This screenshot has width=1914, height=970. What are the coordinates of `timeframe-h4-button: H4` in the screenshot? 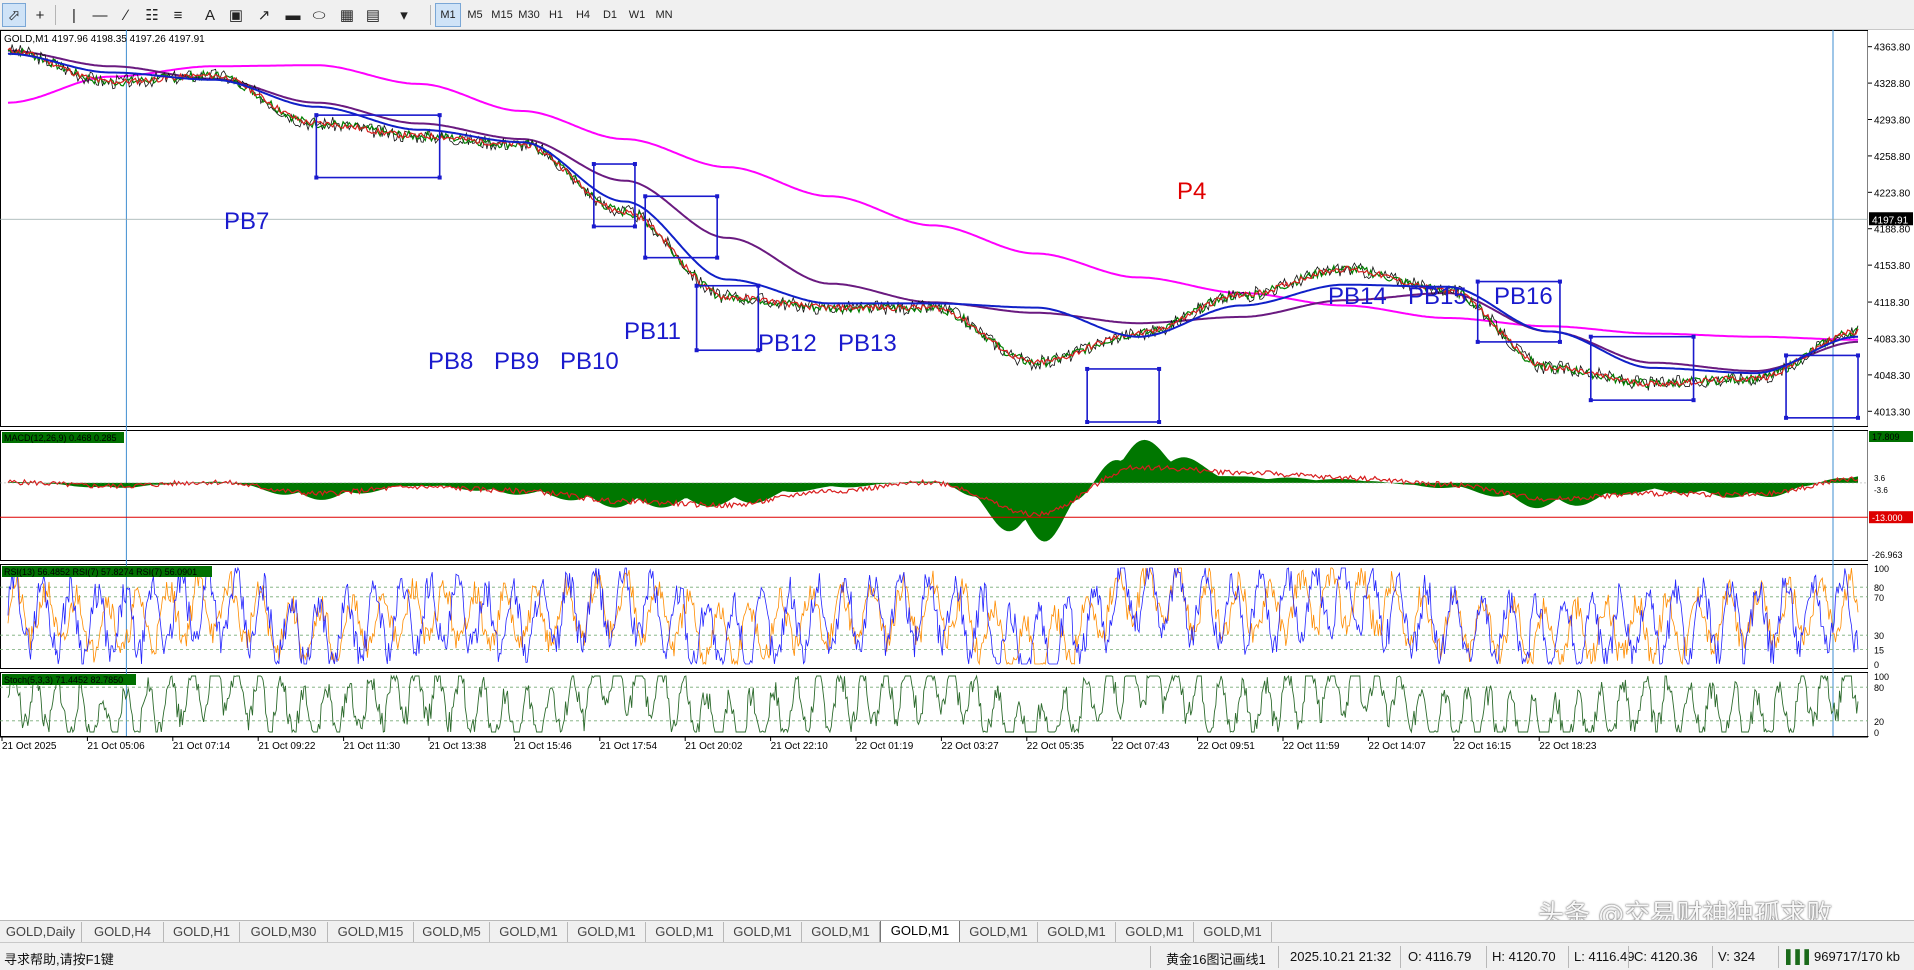 It's located at (583, 15).